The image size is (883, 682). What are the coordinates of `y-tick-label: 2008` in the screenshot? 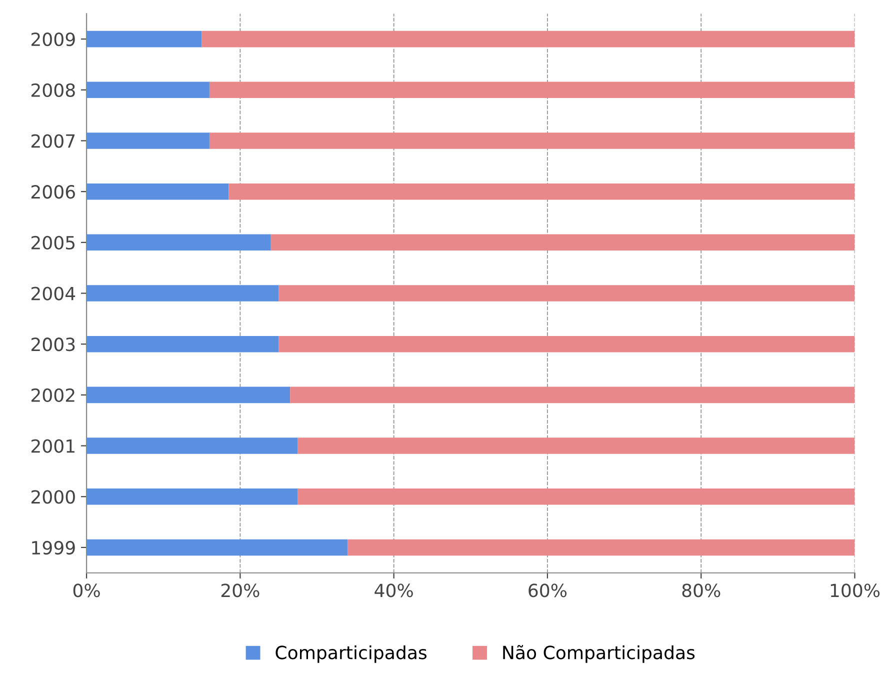 It's located at (53, 90).